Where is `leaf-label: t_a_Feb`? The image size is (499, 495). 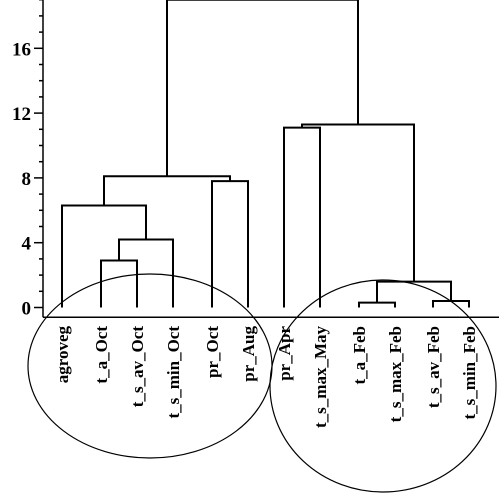 leaf-label: t_a_Feb is located at coordinates (359, 355).